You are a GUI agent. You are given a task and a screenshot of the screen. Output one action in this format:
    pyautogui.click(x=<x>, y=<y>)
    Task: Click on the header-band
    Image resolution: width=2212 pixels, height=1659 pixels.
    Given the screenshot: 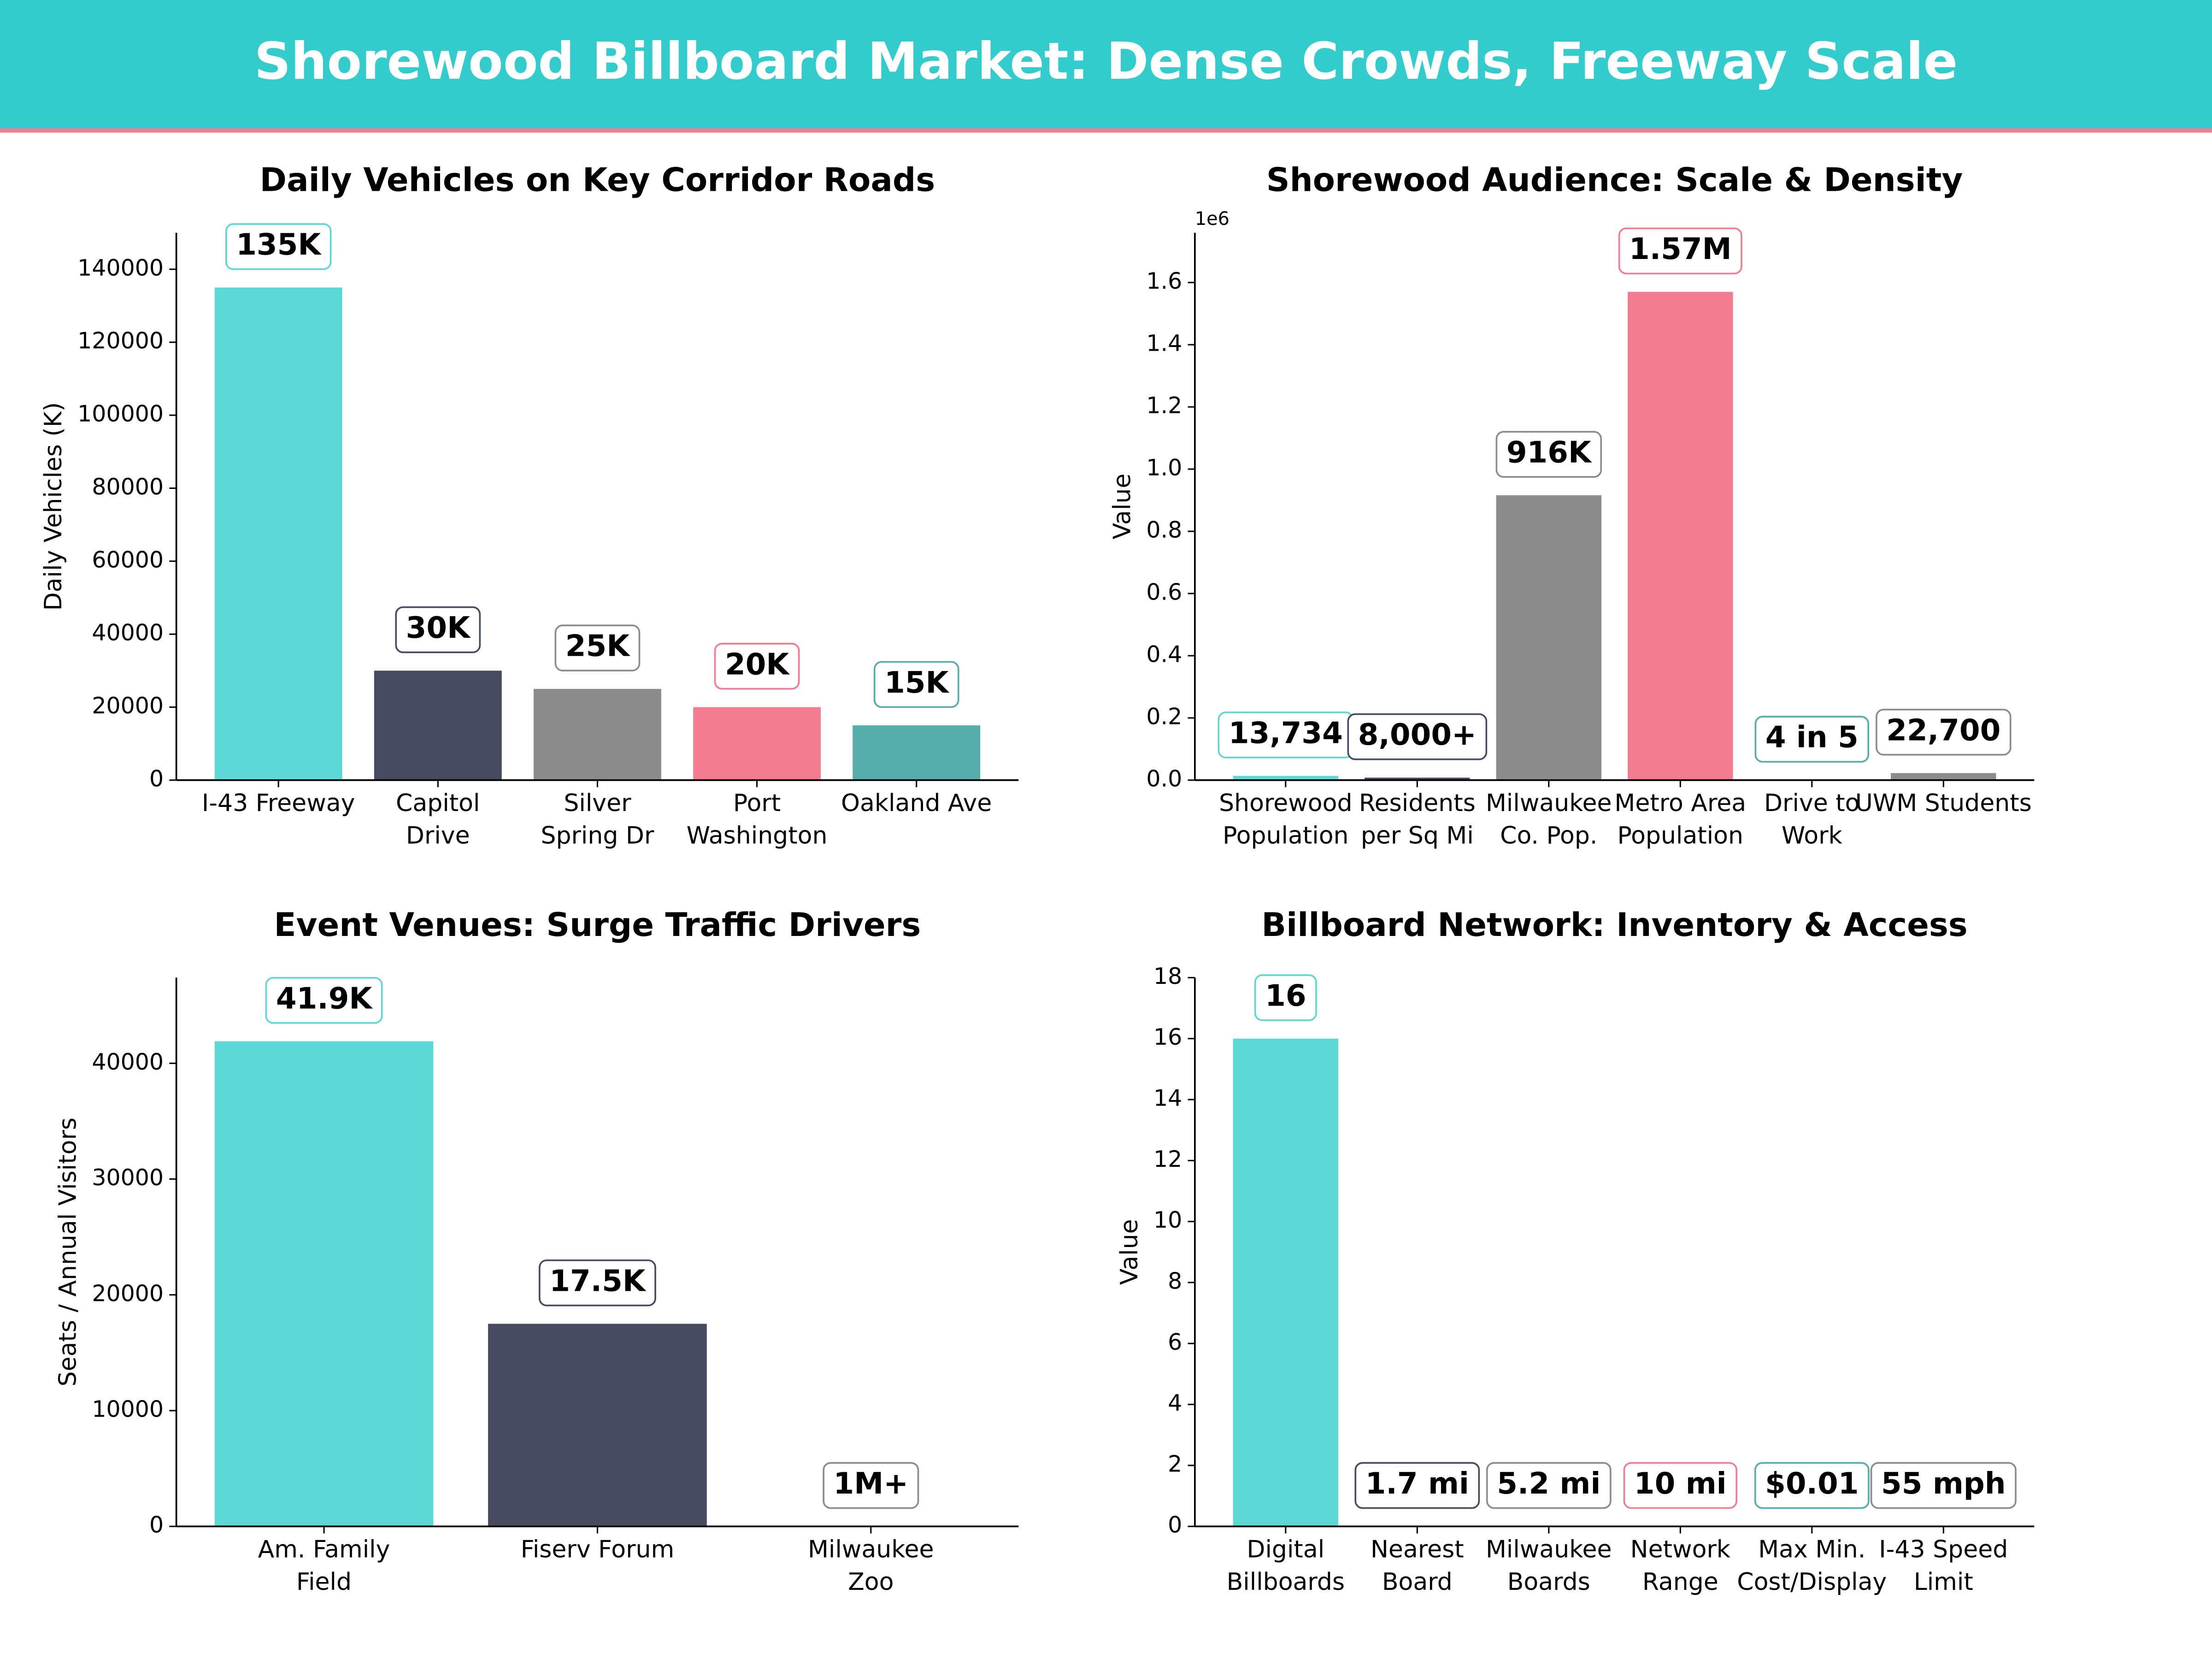 What is the action you would take?
    pyautogui.click(x=1106, y=64)
    